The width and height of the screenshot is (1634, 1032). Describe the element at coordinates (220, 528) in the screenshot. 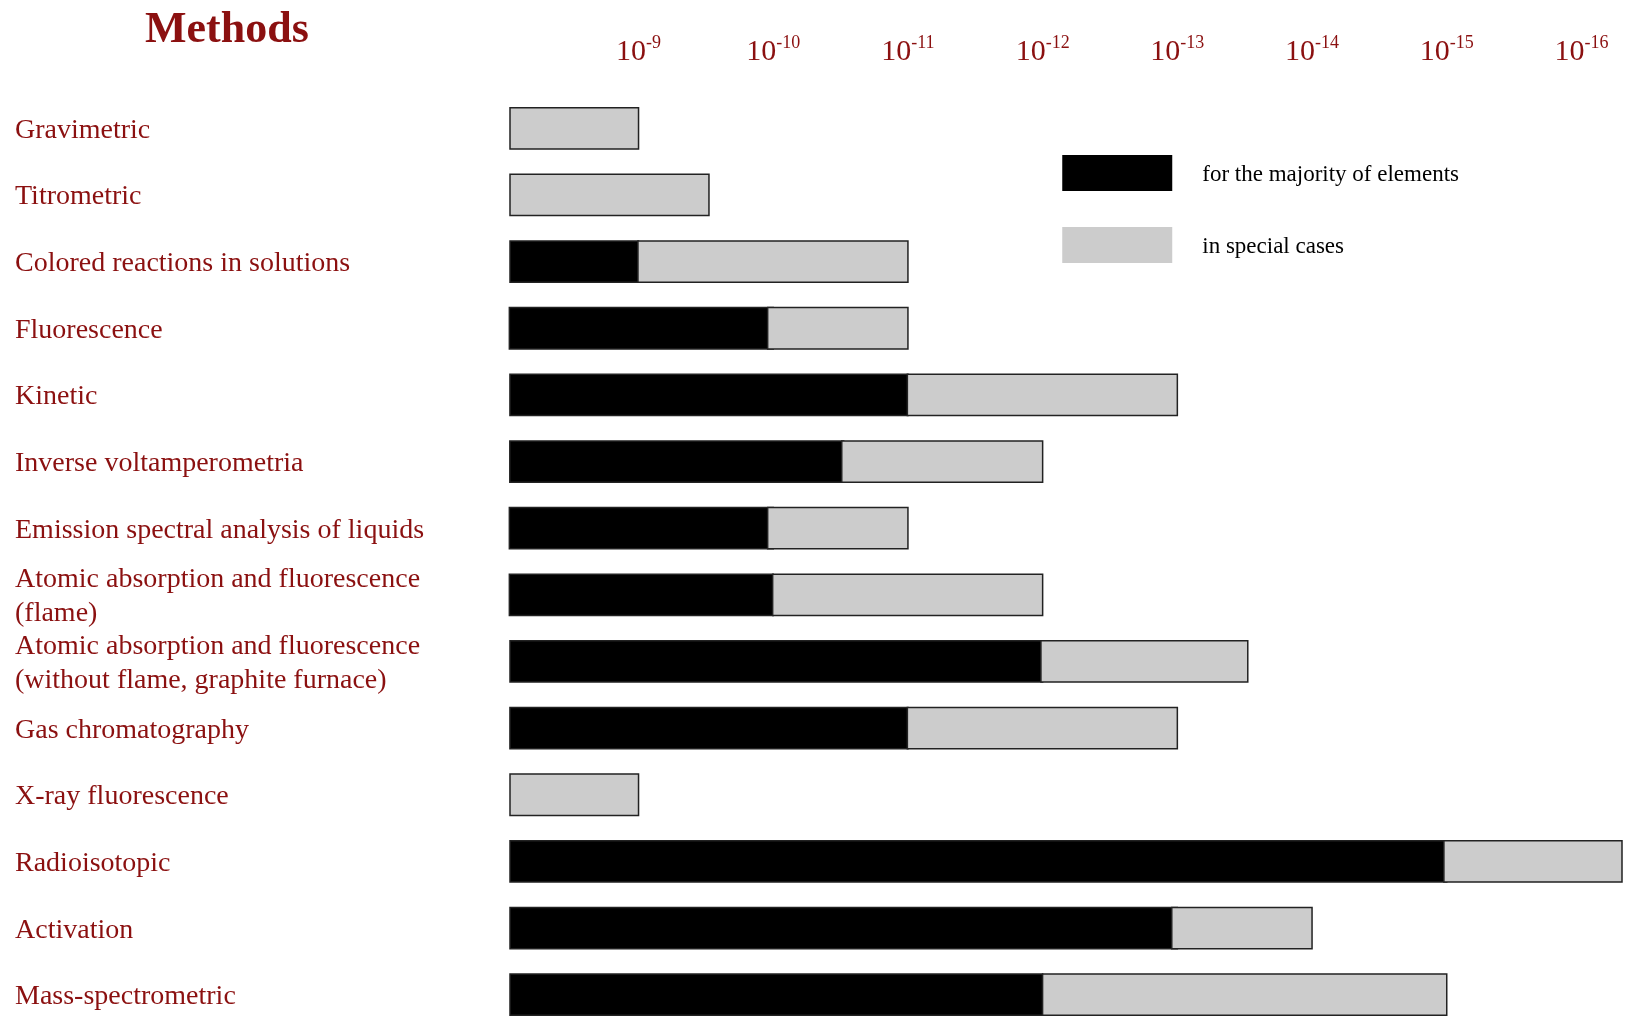

I see `y-tick-label: Emission spectral analysis of liquids` at that location.